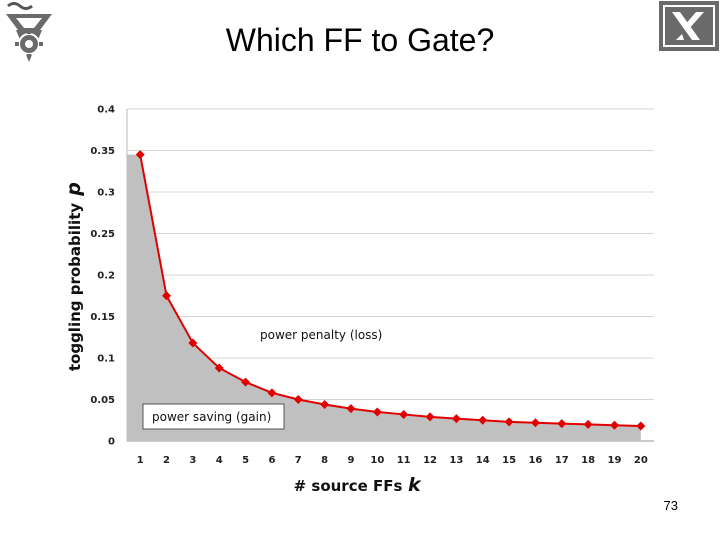 Image resolution: width=720 pixels, height=540 pixels. I want to click on x-tick-label: 7, so click(298, 460).